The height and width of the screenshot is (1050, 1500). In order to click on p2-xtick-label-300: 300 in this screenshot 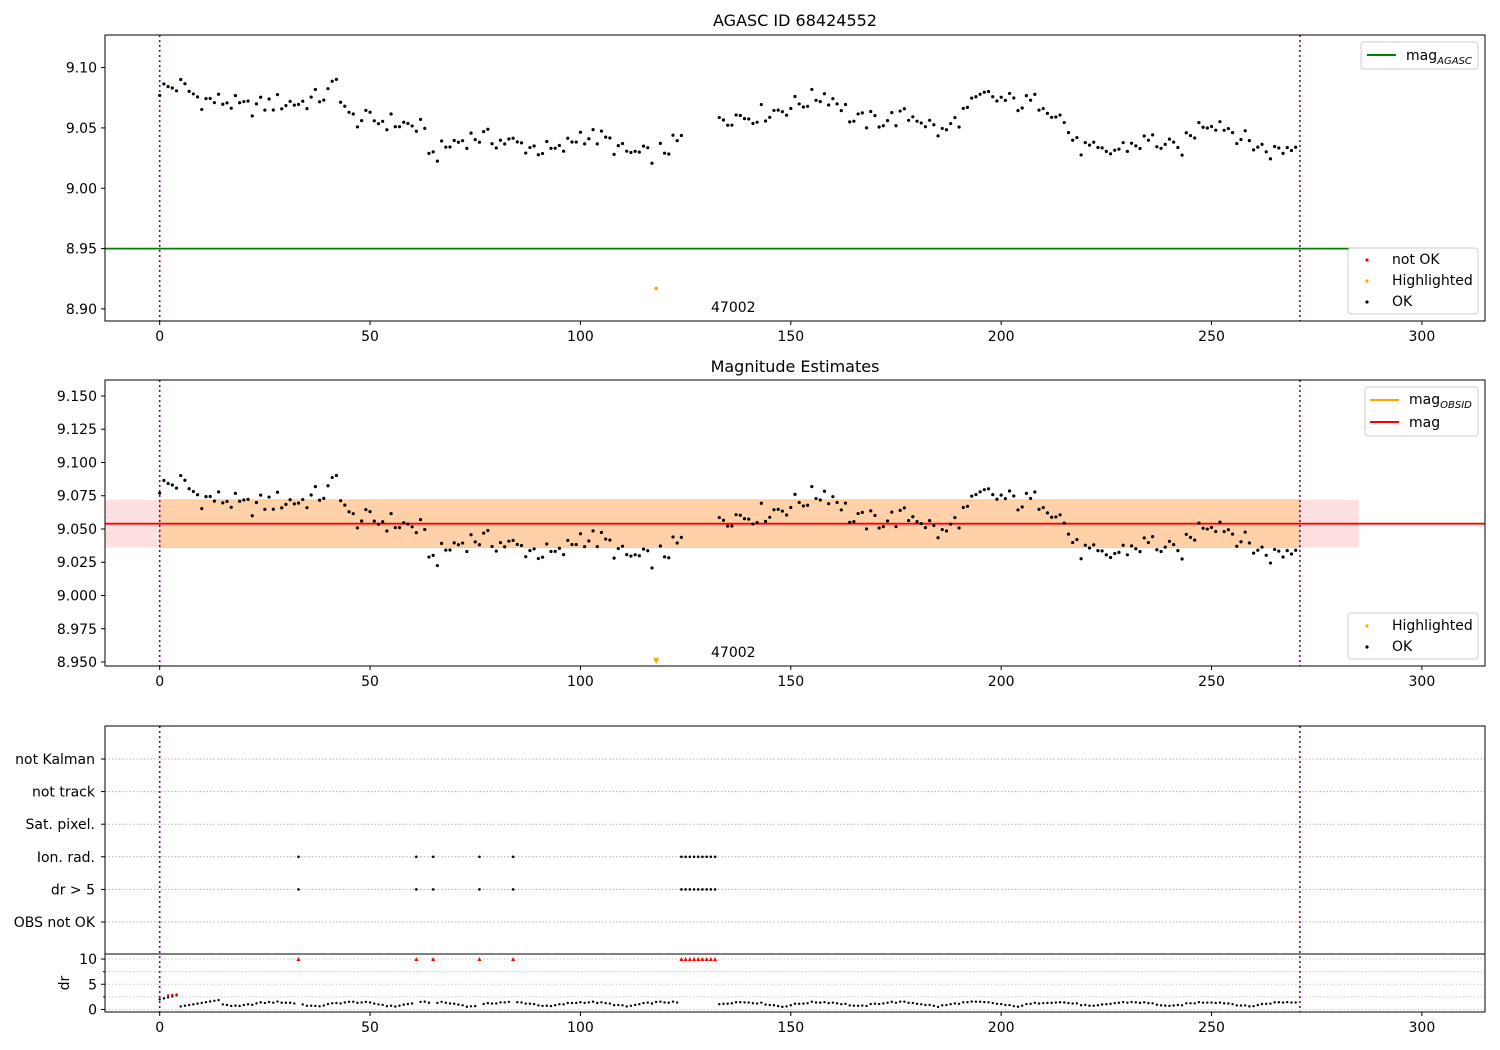, I will do `click(1422, 682)`.